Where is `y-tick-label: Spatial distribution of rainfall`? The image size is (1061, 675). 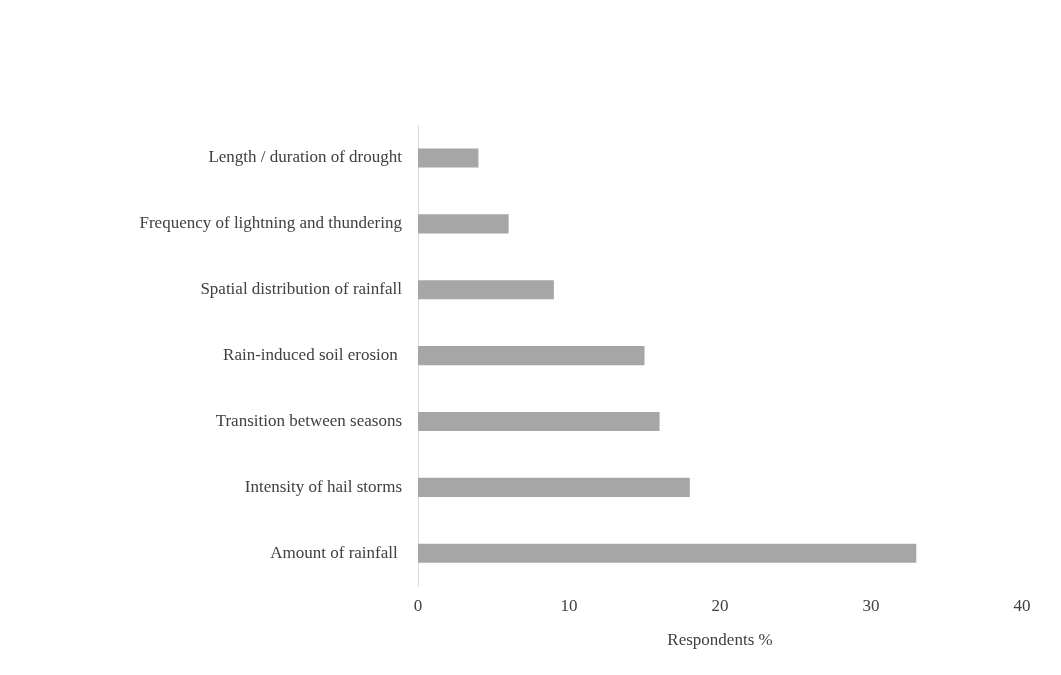
y-tick-label: Spatial distribution of rainfall is located at coordinates (301, 289).